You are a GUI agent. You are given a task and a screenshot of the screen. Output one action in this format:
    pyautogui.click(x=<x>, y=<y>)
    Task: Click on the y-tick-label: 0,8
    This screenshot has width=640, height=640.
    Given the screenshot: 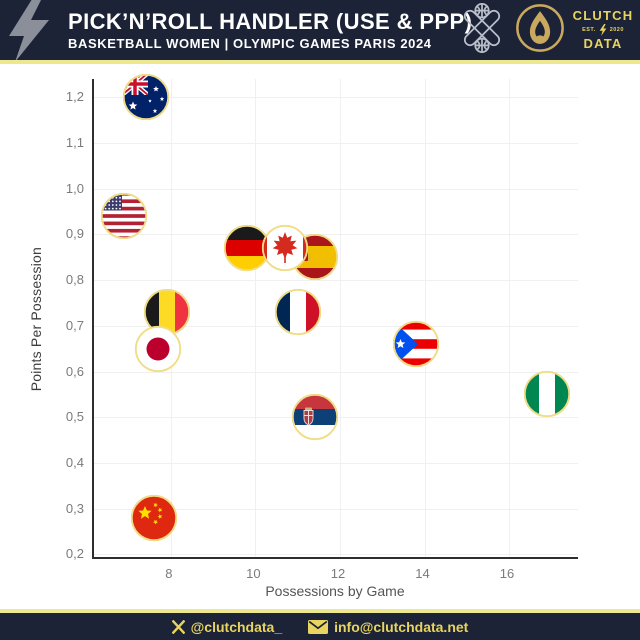 What is the action you would take?
    pyautogui.click(x=74, y=280)
    